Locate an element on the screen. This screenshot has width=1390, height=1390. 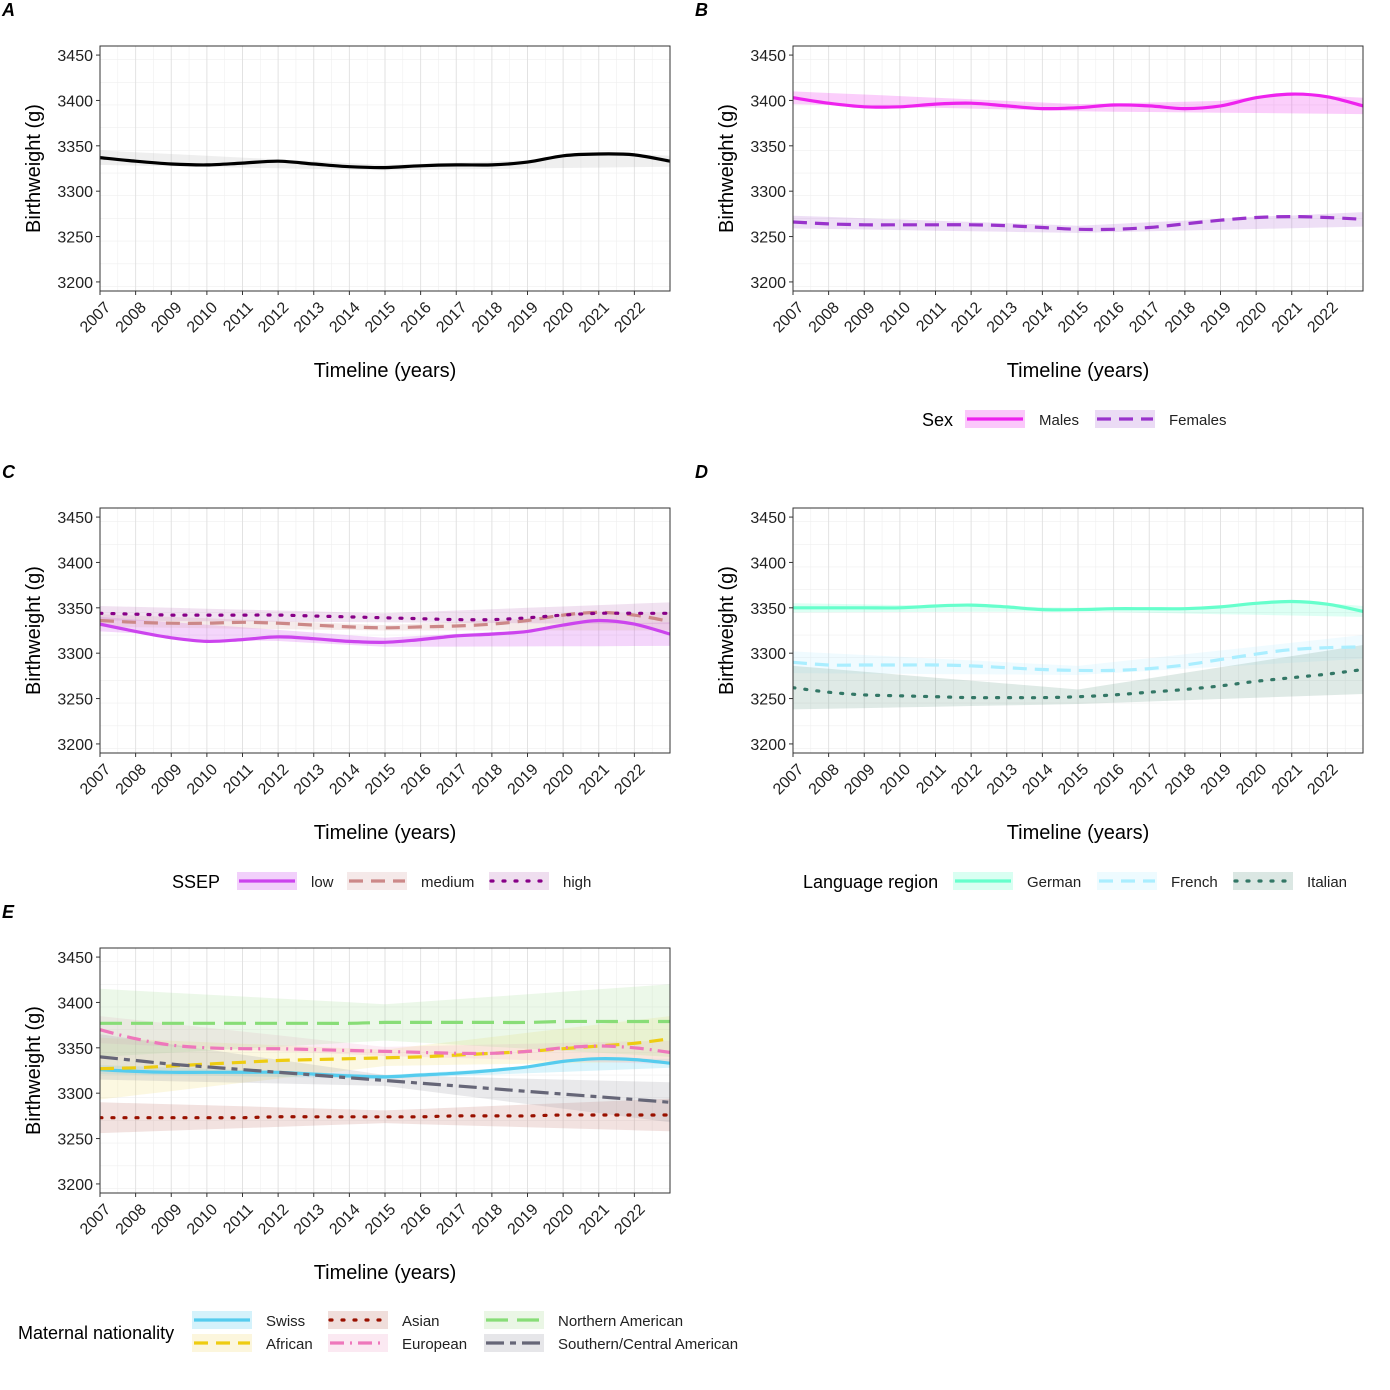
legend: SSEP low medium high is located at coordinates (381, 882).